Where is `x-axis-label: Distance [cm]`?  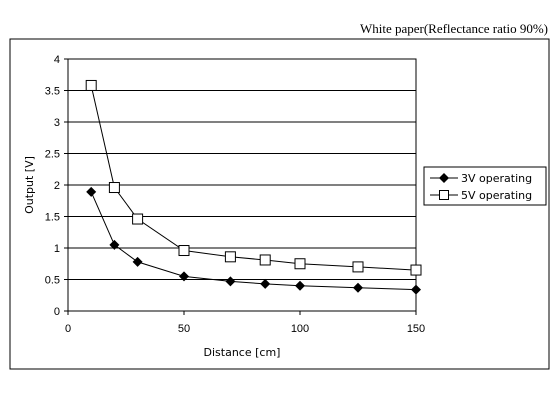
x-axis-label: Distance [cm] is located at coordinates (242, 352).